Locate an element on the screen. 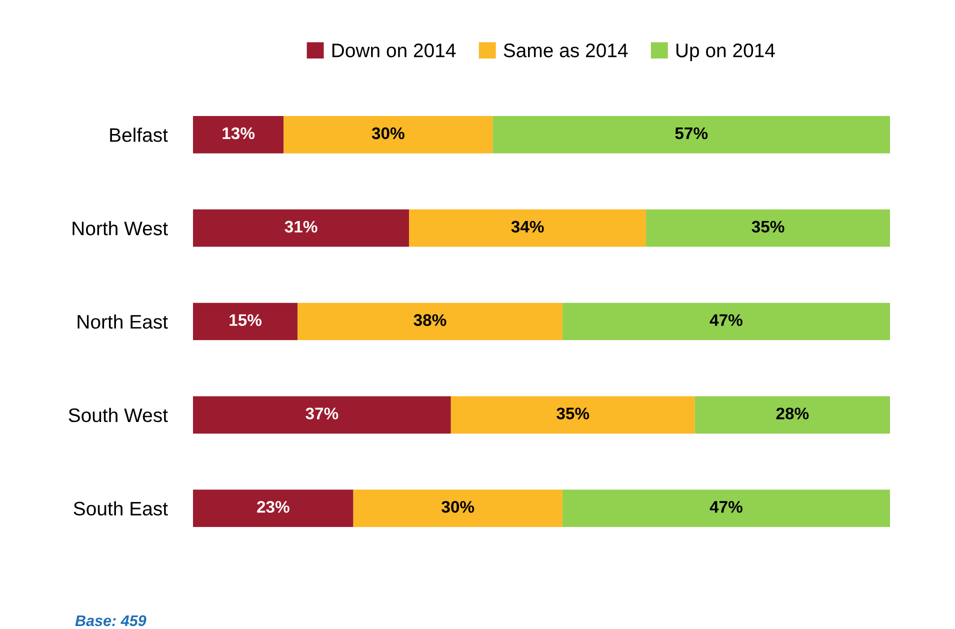 Image resolution: width=955 pixels, height=629 pixels. legend-label: Same as 2014 is located at coordinates (566, 51).